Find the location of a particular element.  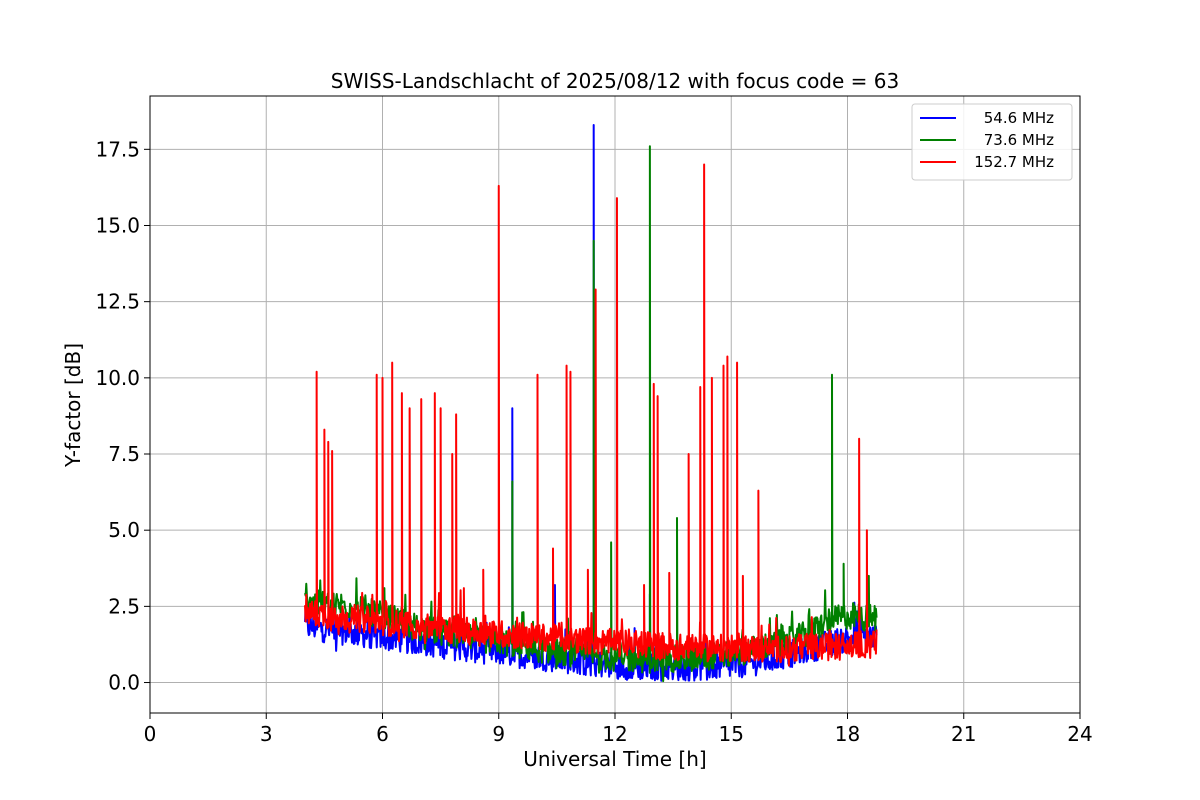

y-axis-label: Y-factor [dB] is located at coordinates (73, 405).